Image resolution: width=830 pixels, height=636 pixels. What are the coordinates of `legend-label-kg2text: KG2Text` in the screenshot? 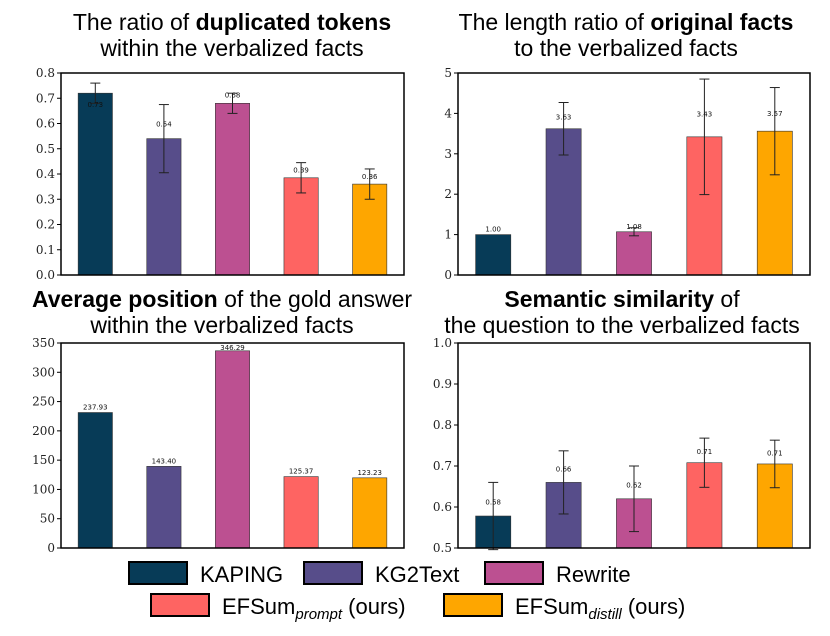 It's located at (417, 574).